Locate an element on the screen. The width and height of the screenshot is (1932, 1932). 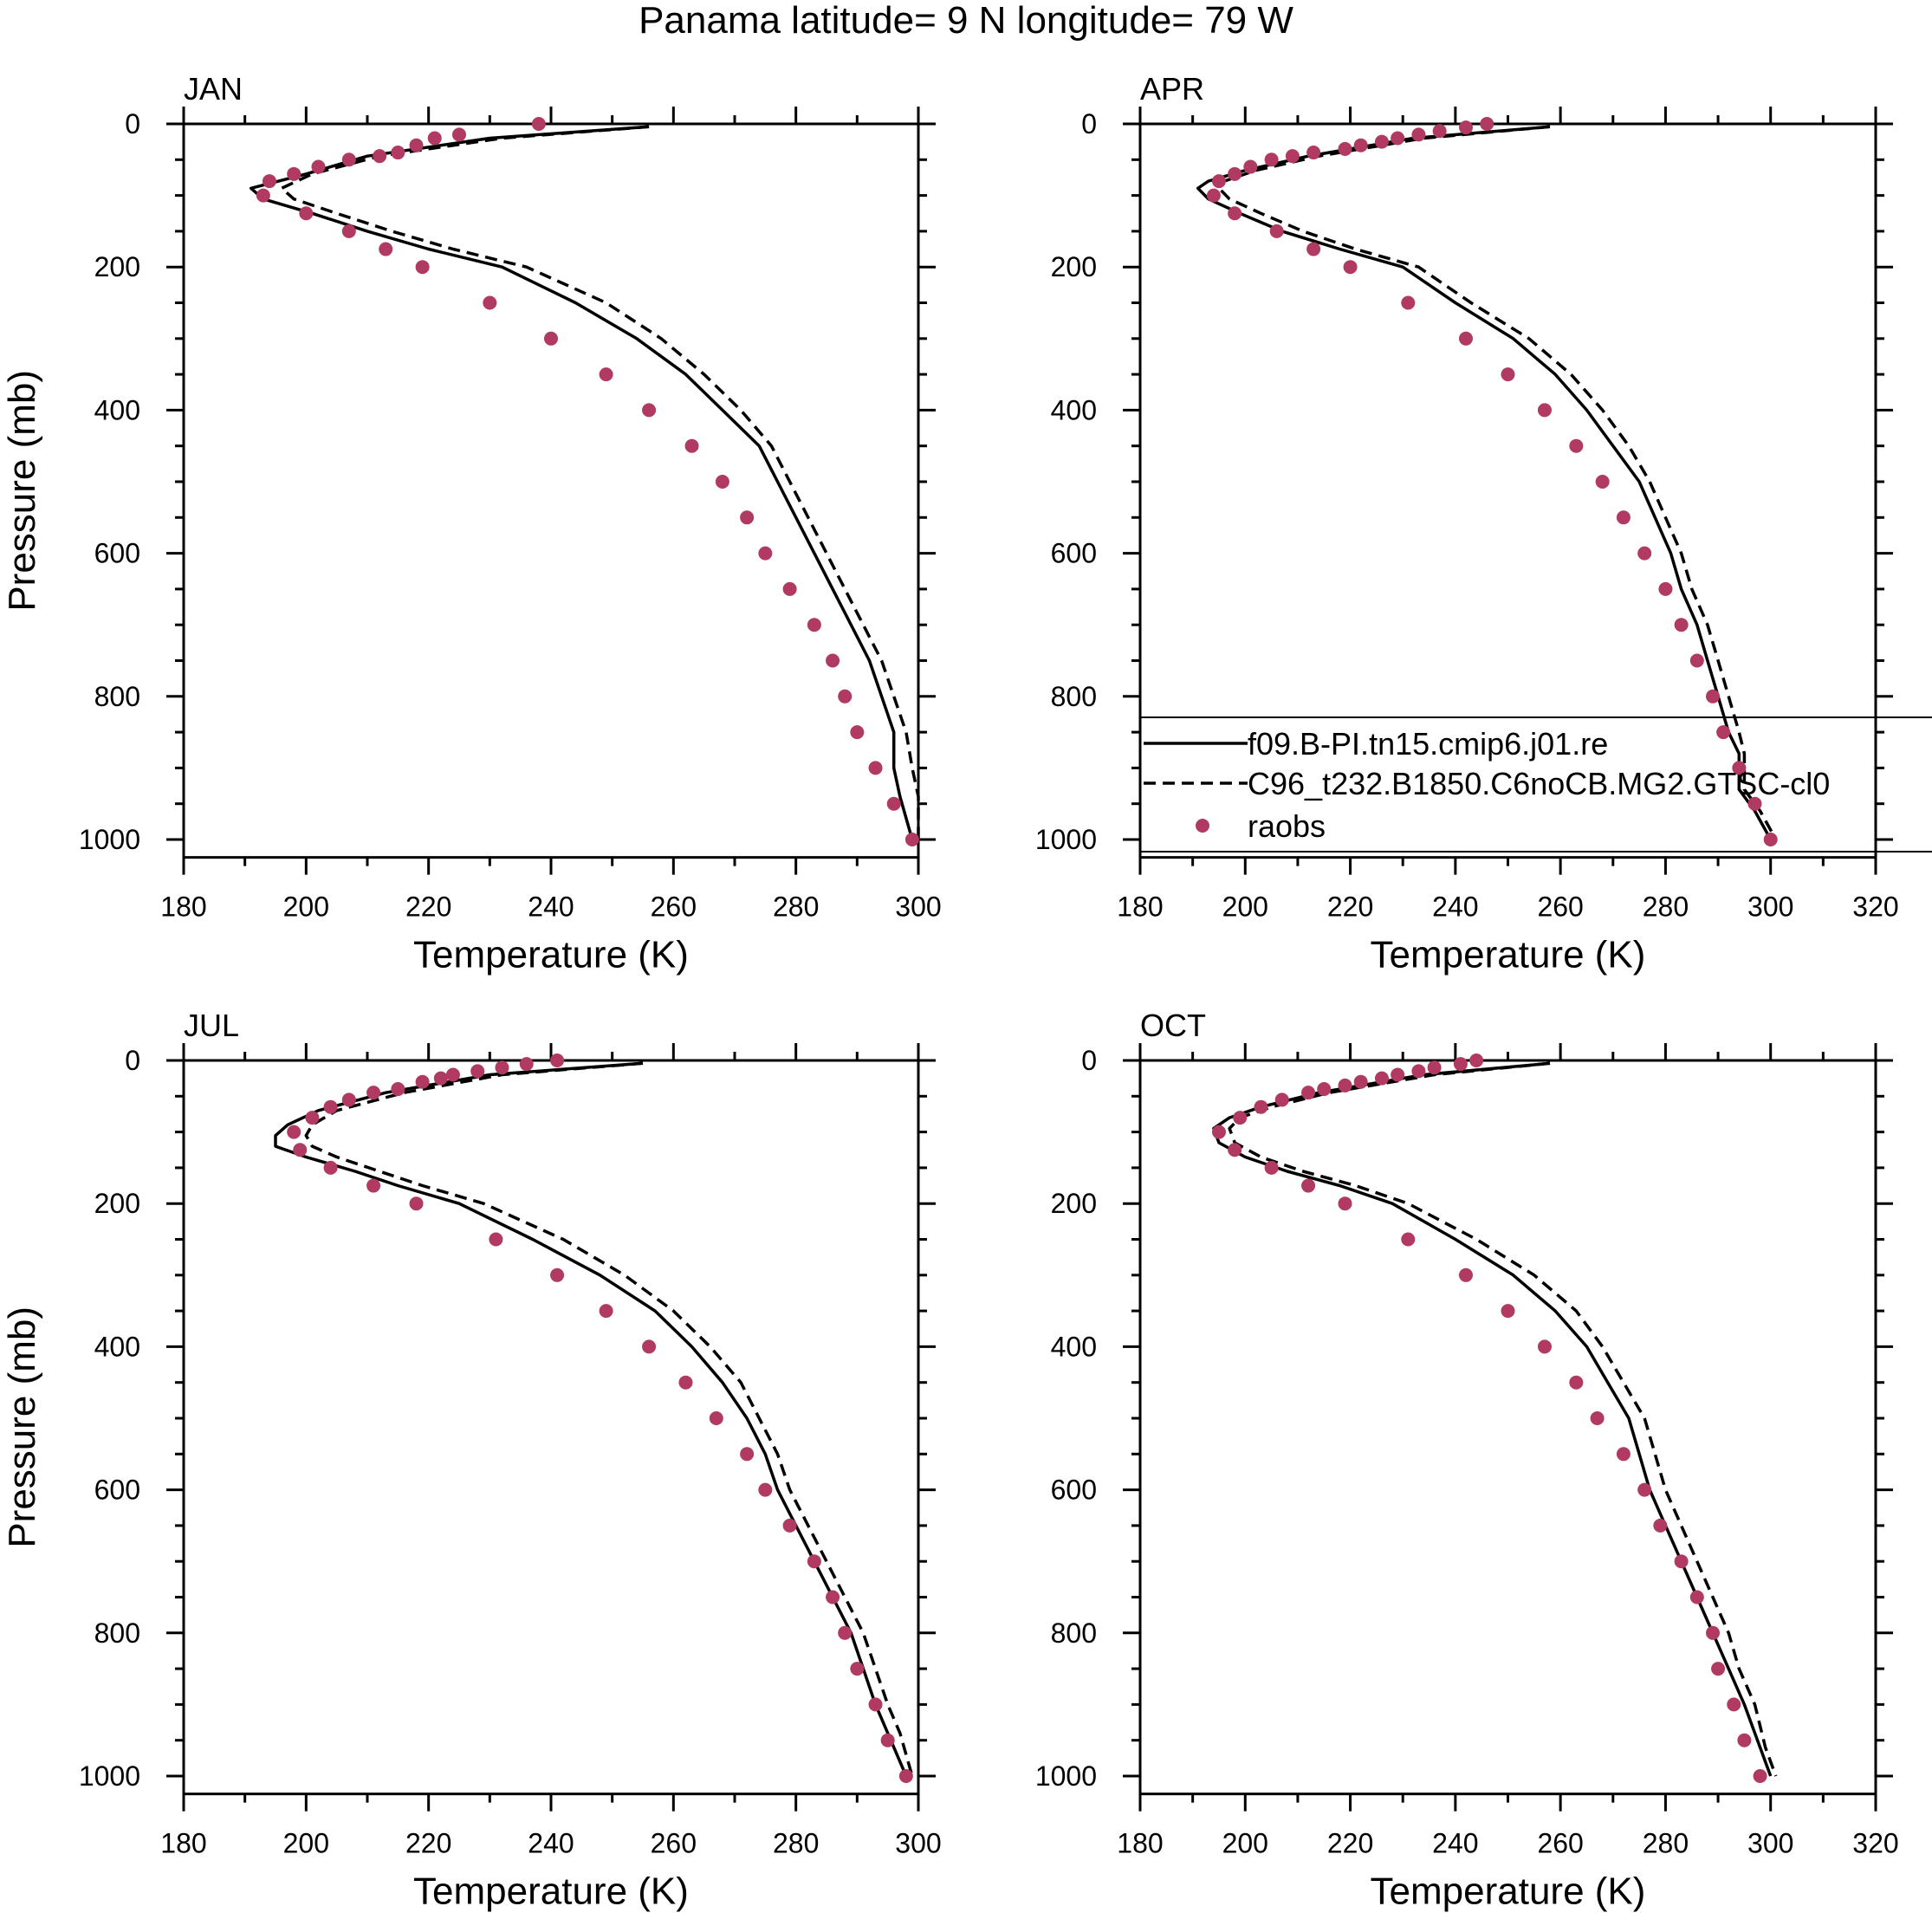
x-tick-label: 200 is located at coordinates (306, 1844).